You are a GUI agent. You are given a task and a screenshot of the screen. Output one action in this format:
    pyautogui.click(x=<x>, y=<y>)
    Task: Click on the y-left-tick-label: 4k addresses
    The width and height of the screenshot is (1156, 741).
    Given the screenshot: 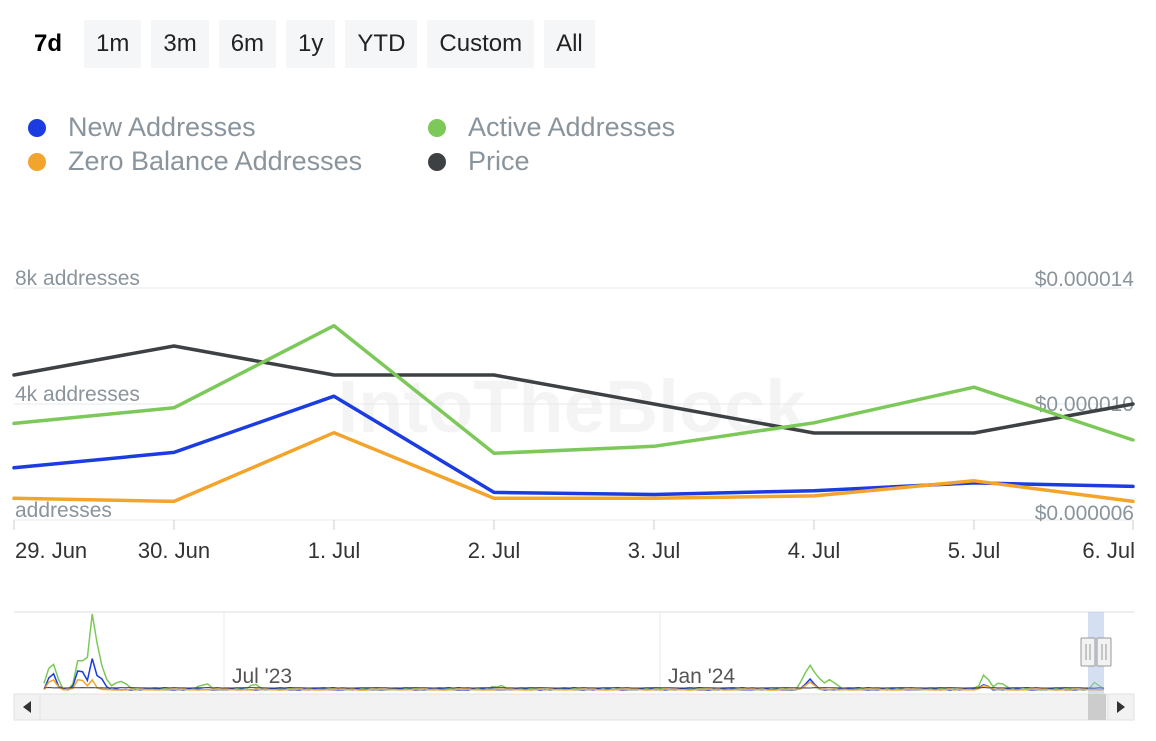 What is the action you would take?
    pyautogui.click(x=77, y=394)
    